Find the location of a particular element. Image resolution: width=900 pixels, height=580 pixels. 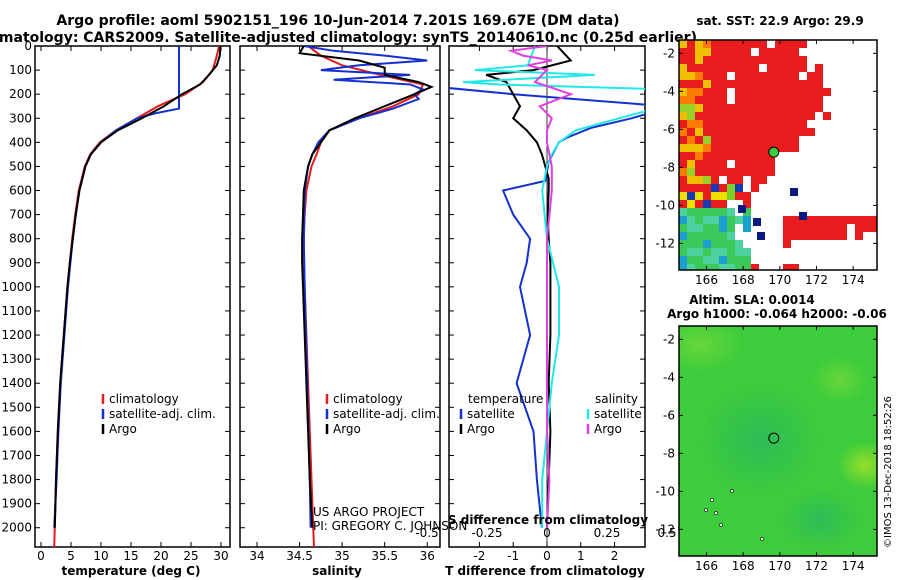

sla-map-shading is located at coordinates (712, 349).